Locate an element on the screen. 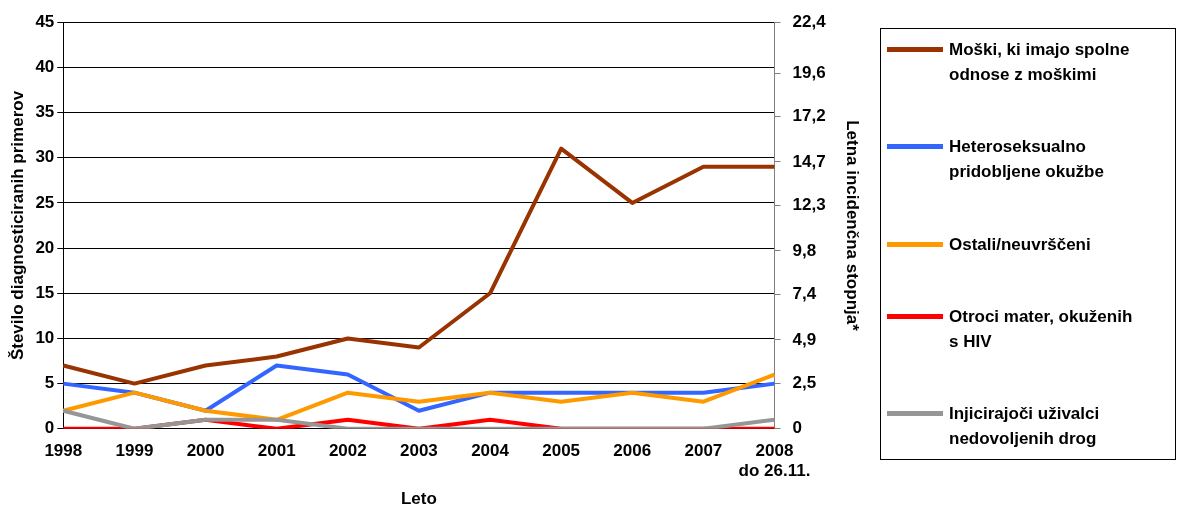  y-tick-label: 40 is located at coordinates (45, 67).